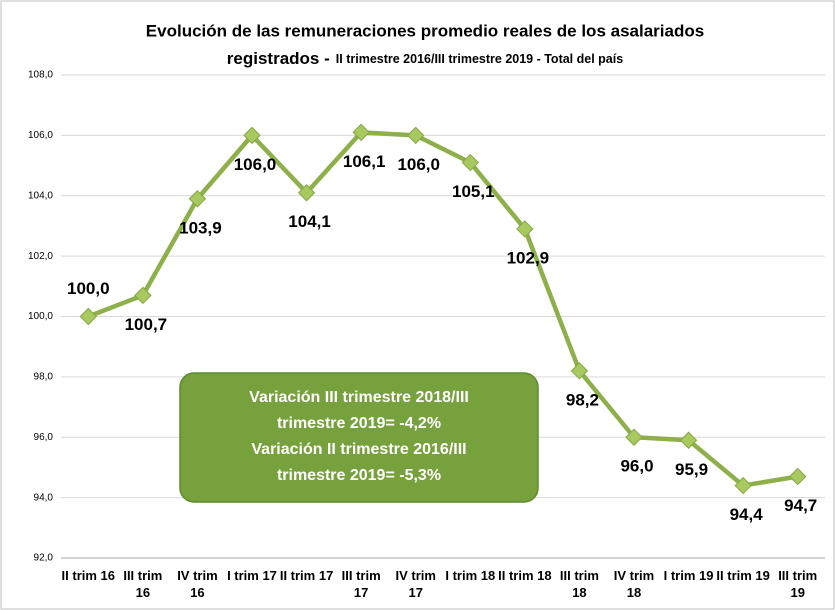 This screenshot has width=835, height=610. What do you see at coordinates (800, 505) in the screenshot?
I see `data-label: 94,7` at bounding box center [800, 505].